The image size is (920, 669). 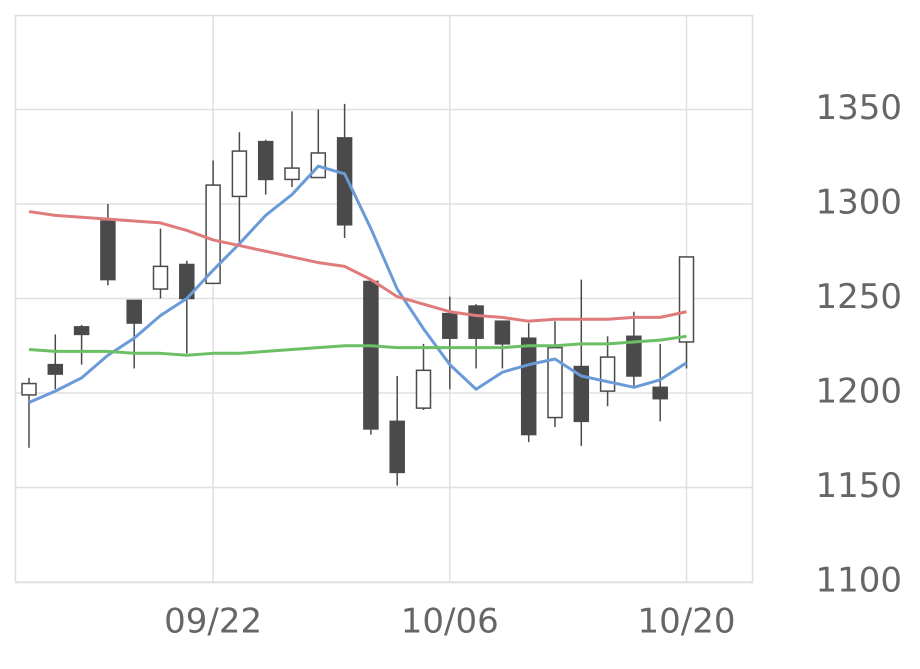 I want to click on x-tick-label: 09/22, so click(x=213, y=622).